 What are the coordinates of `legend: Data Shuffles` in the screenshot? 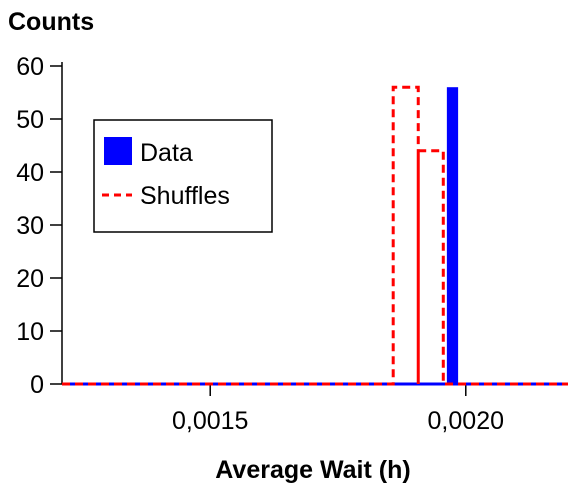 It's located at (183, 176).